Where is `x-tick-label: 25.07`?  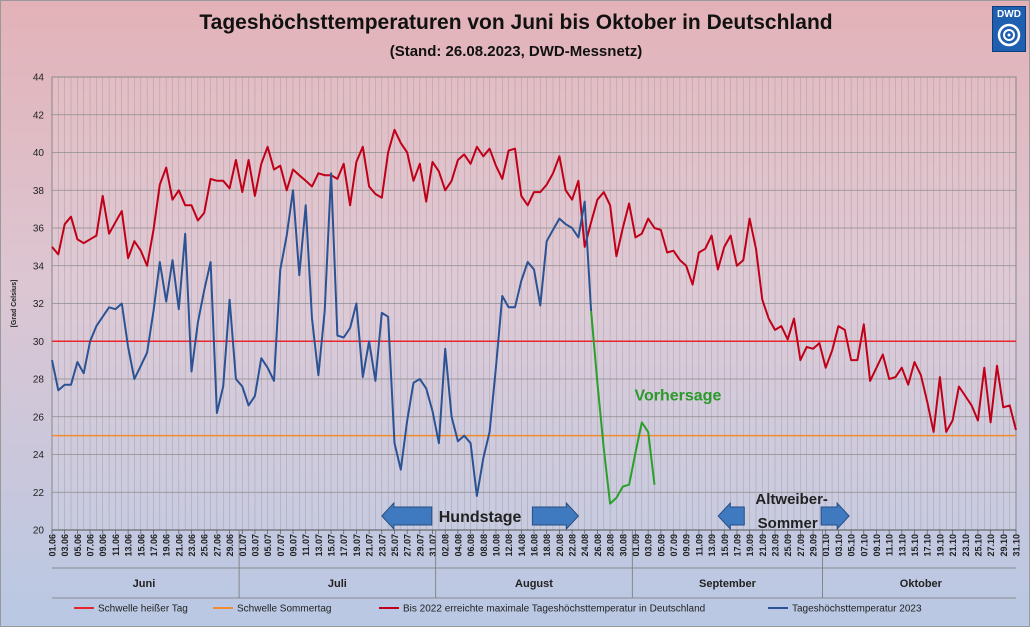 x-tick-label: 25.07 is located at coordinates (395, 545).